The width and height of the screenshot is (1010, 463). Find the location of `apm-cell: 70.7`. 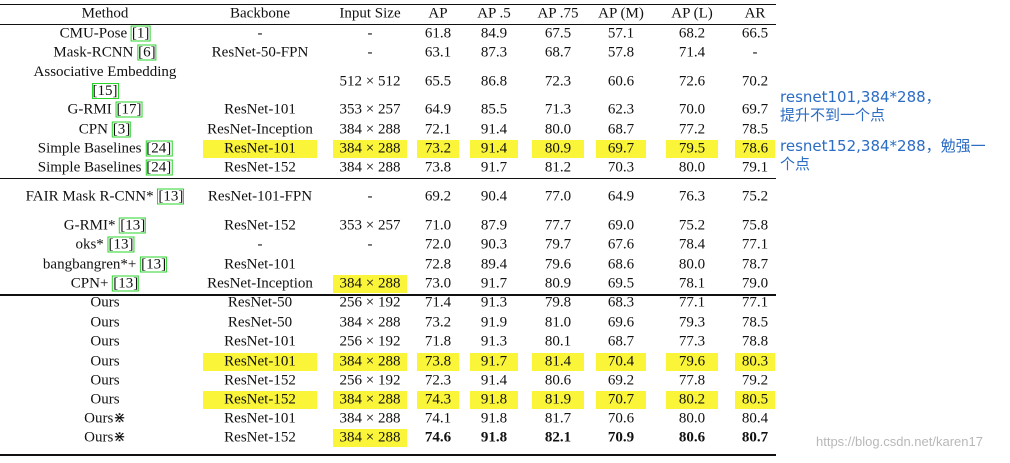

apm-cell: 70.7 is located at coordinates (621, 399).